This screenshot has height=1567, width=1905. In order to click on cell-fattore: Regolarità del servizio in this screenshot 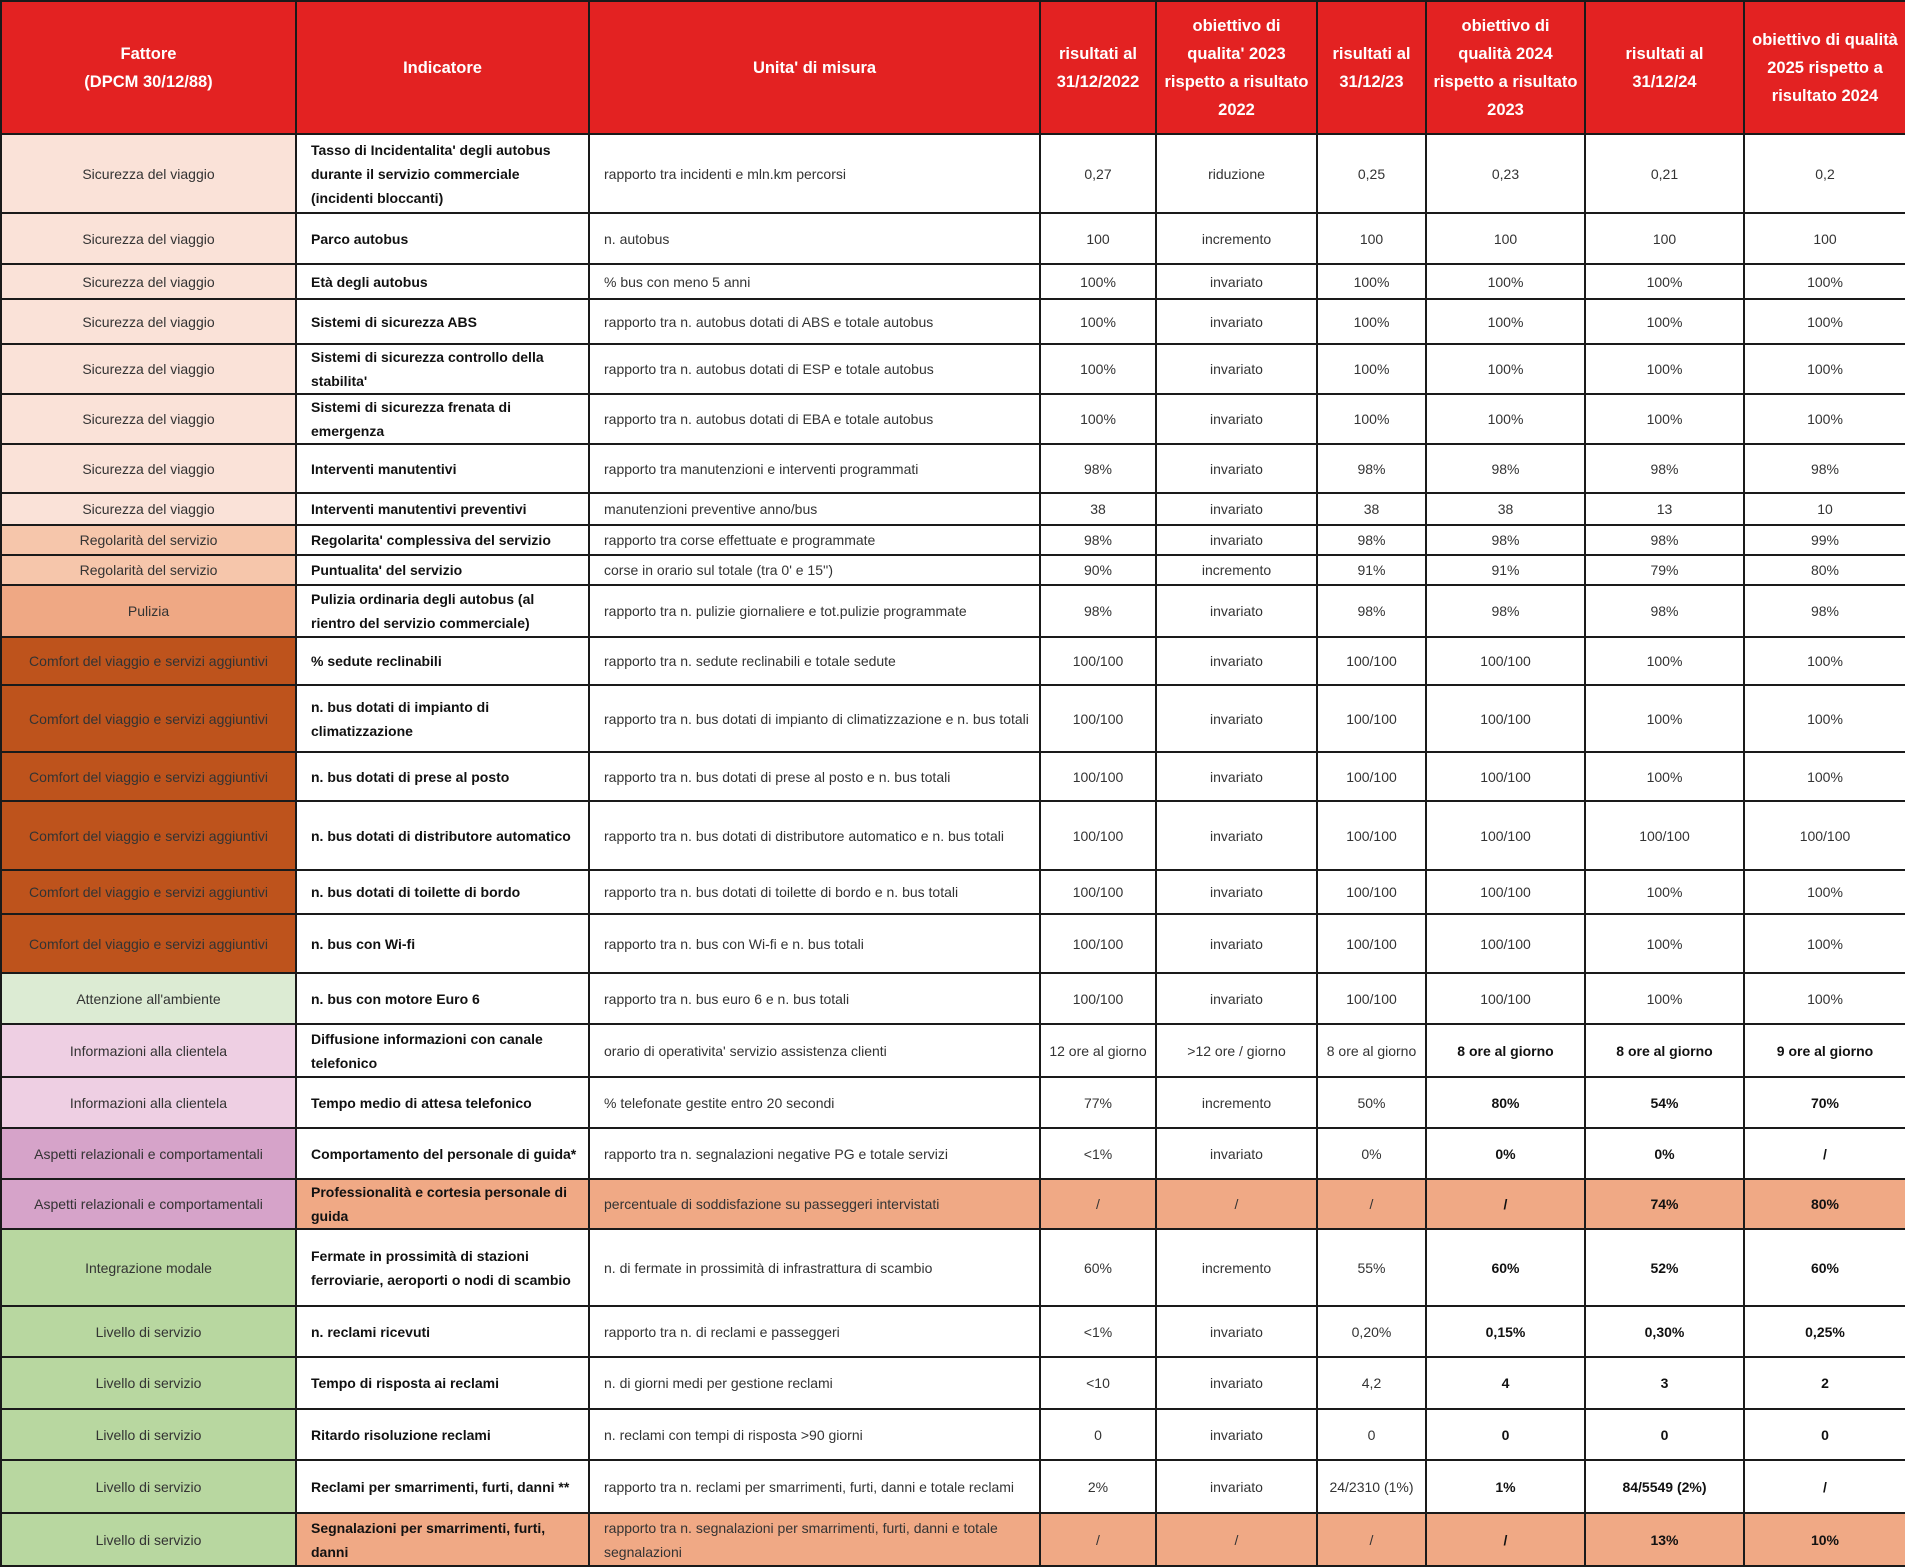, I will do `click(148, 540)`.